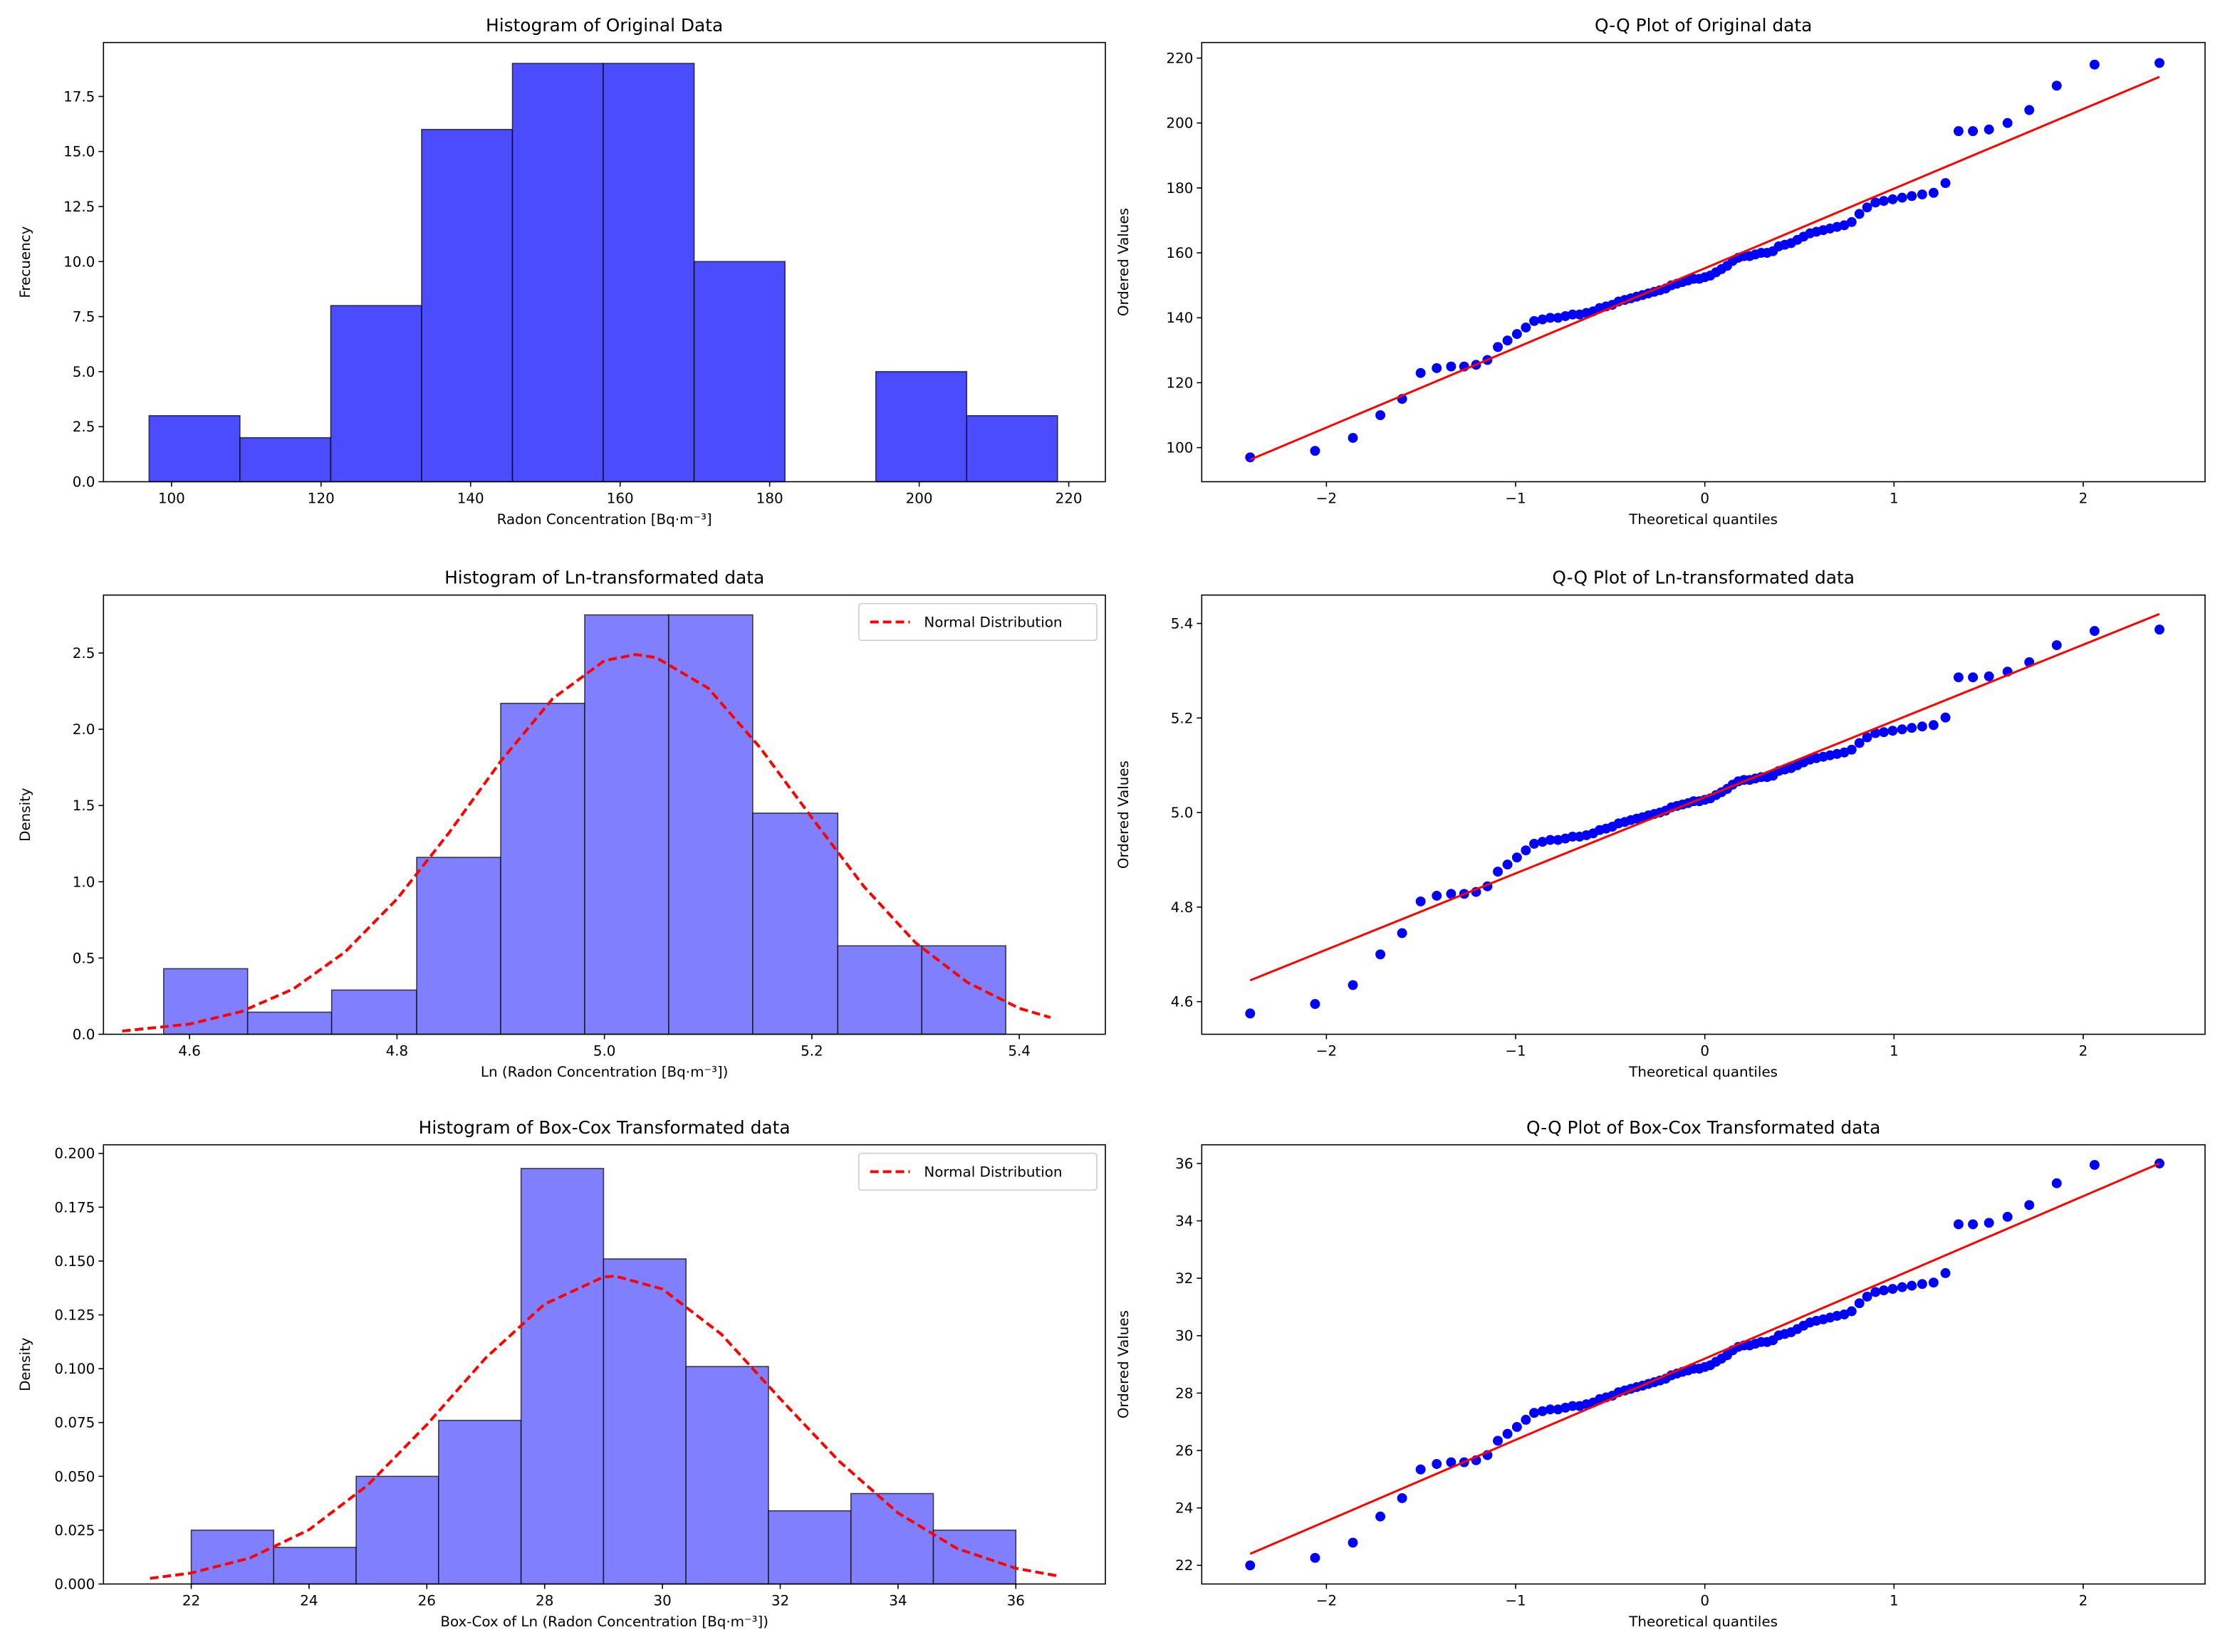  What do you see at coordinates (1703, 1072) in the screenshot?
I see `x-axis-label: Theoretical quantiles` at bounding box center [1703, 1072].